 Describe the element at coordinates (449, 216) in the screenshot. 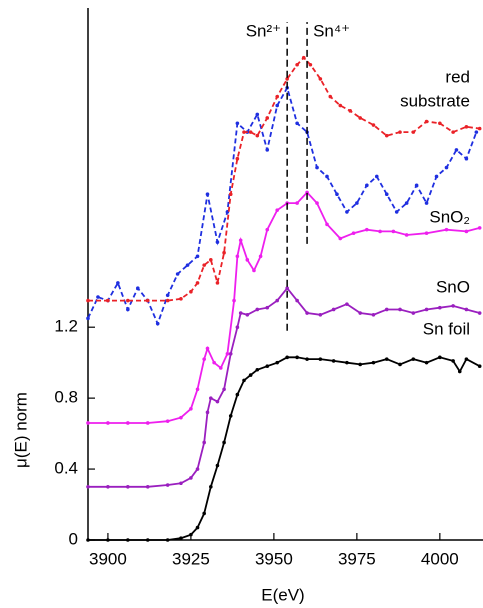

I see `series-label: SnO₂` at that location.